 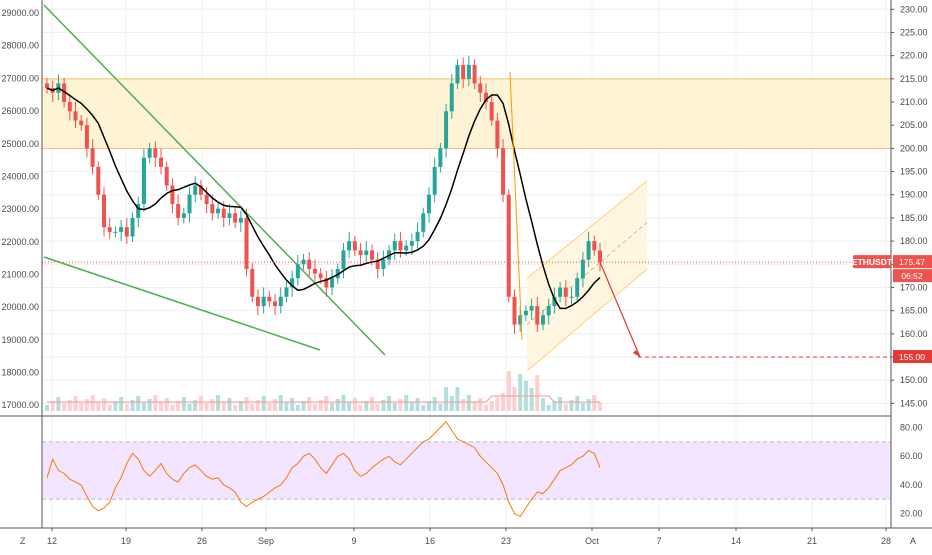 I want to click on left-axis-tick-label: 28000.00, so click(x=20, y=46).